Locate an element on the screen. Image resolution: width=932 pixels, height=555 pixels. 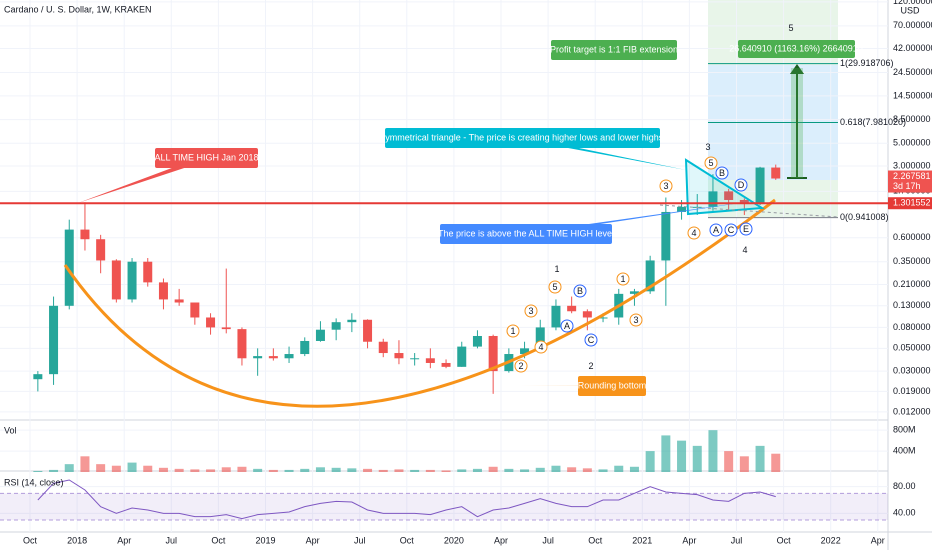
arrow-body is located at coordinates (797, 123).